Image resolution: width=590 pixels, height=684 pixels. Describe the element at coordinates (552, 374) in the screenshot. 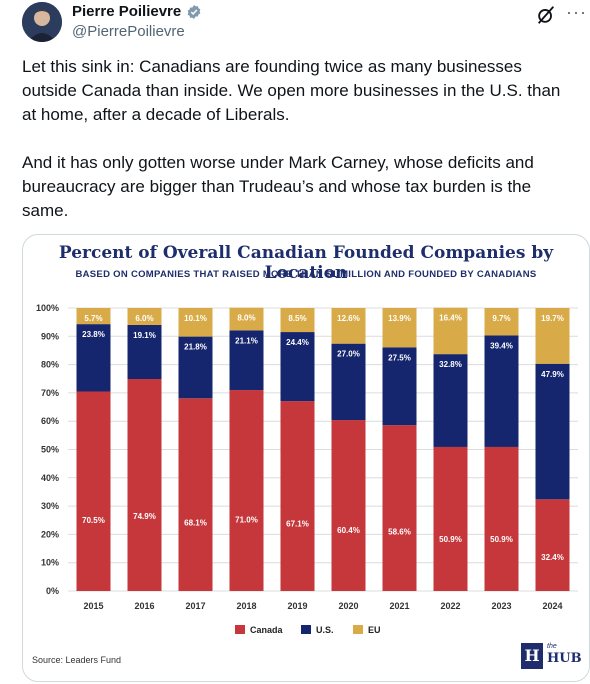

I see `data-label: 47.9%` at that location.